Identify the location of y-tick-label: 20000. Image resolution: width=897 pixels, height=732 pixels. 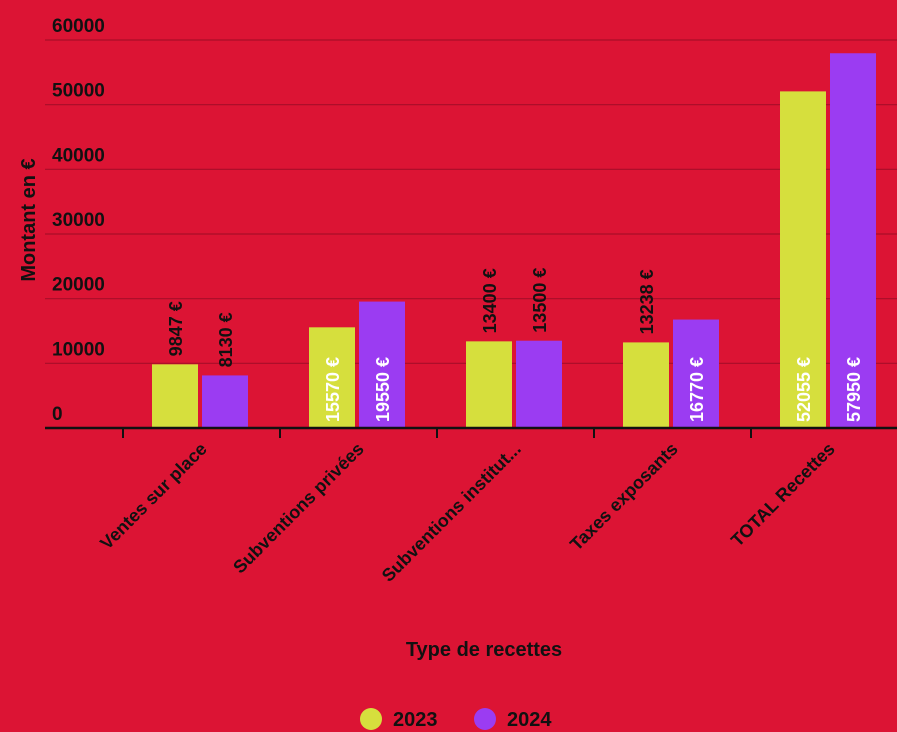
(78, 285).